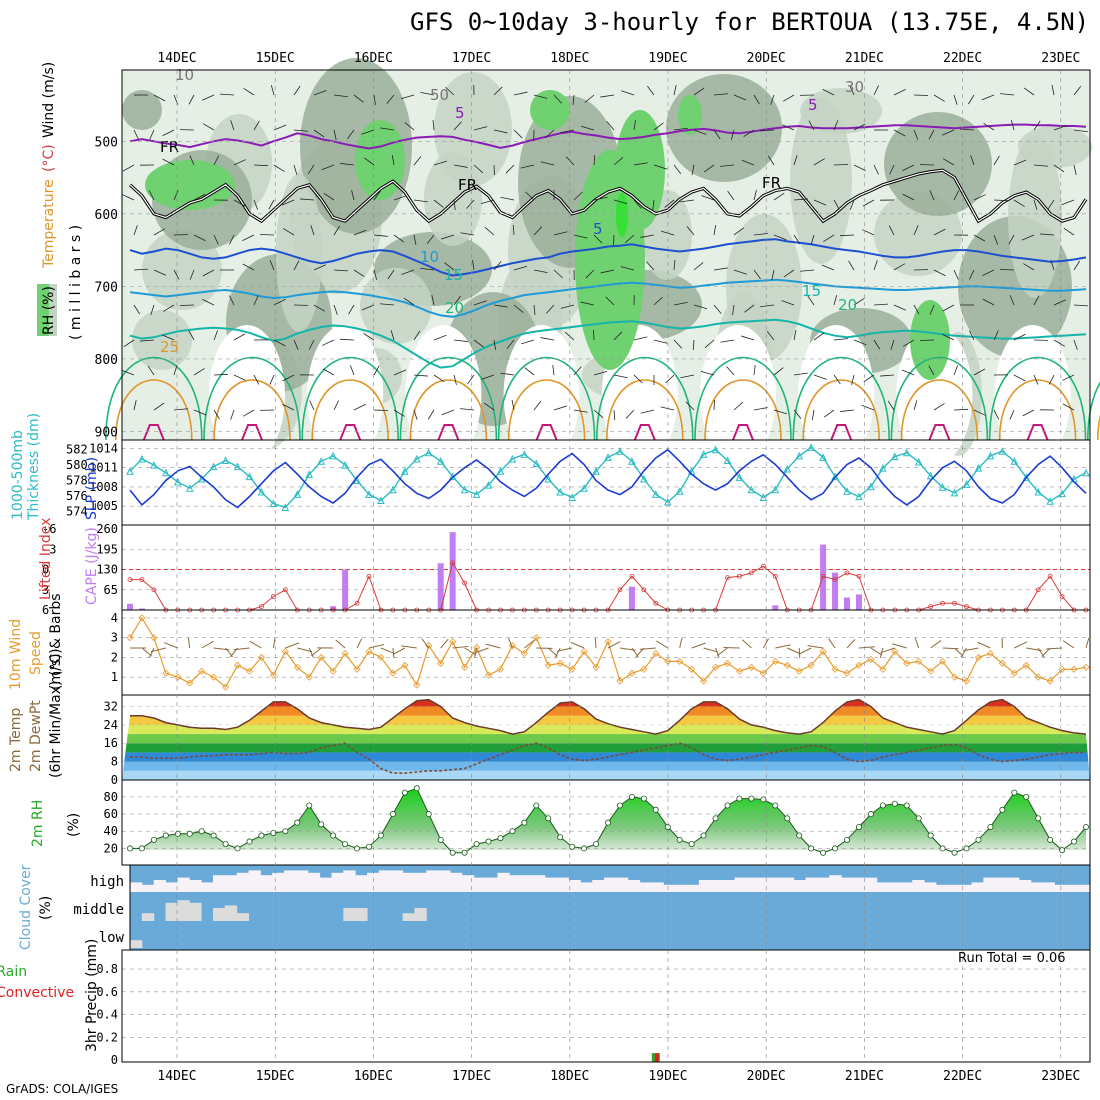 The image size is (1100, 1100). What do you see at coordinates (939, 432) in the screenshot?
I see `isotherm-30c` at bounding box center [939, 432].